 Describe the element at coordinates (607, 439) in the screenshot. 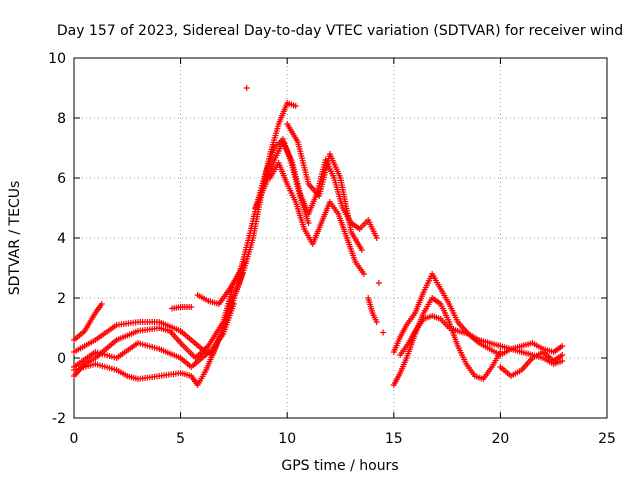

I see `x-tick-label: 25` at that location.